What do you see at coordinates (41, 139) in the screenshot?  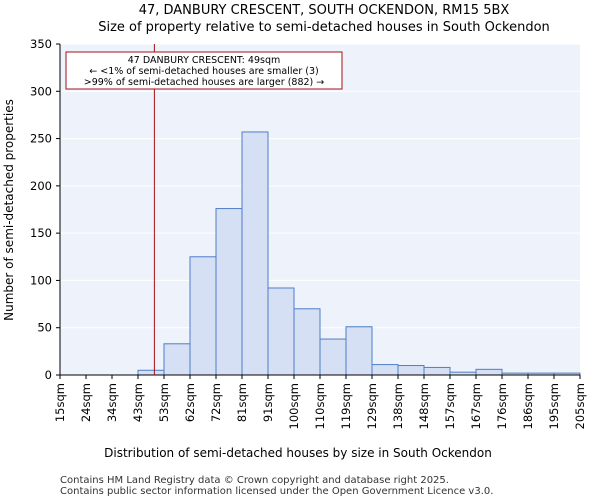 I see `y-tick-label: 250` at bounding box center [41, 139].